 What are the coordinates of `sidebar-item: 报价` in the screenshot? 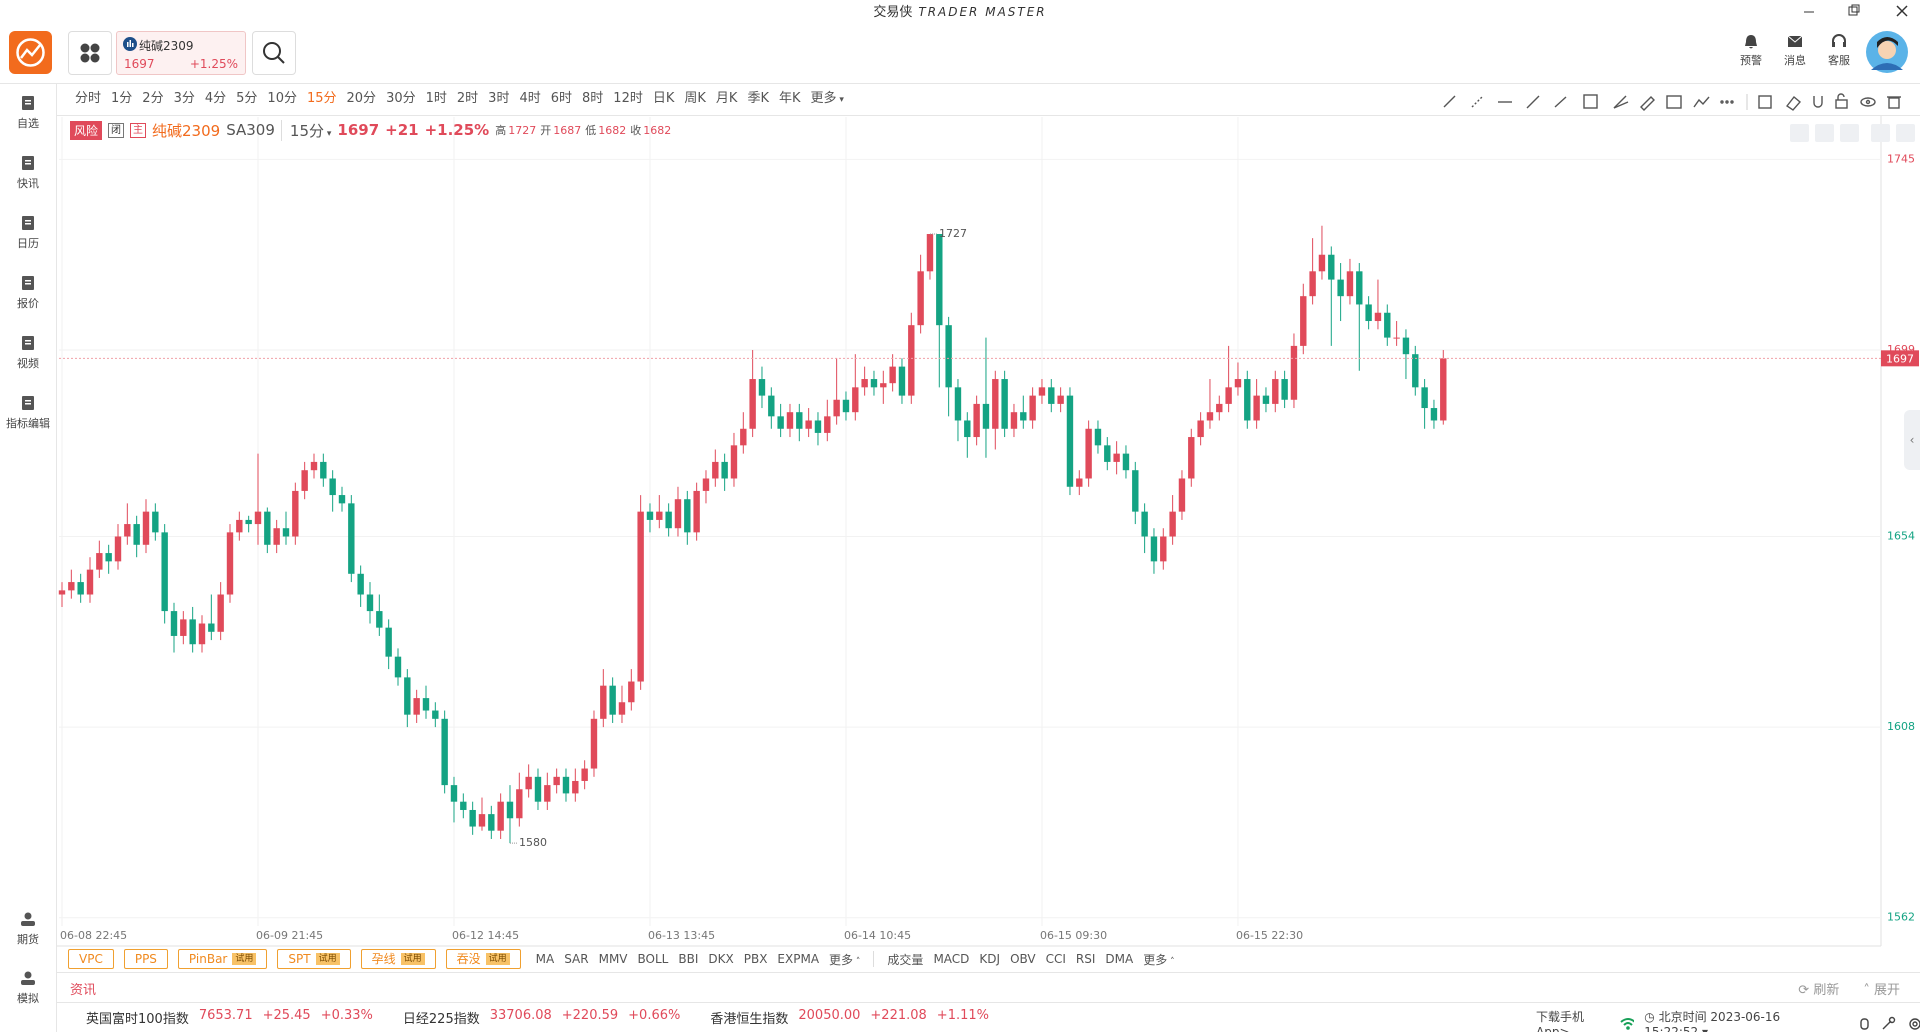 It's located at (28, 292).